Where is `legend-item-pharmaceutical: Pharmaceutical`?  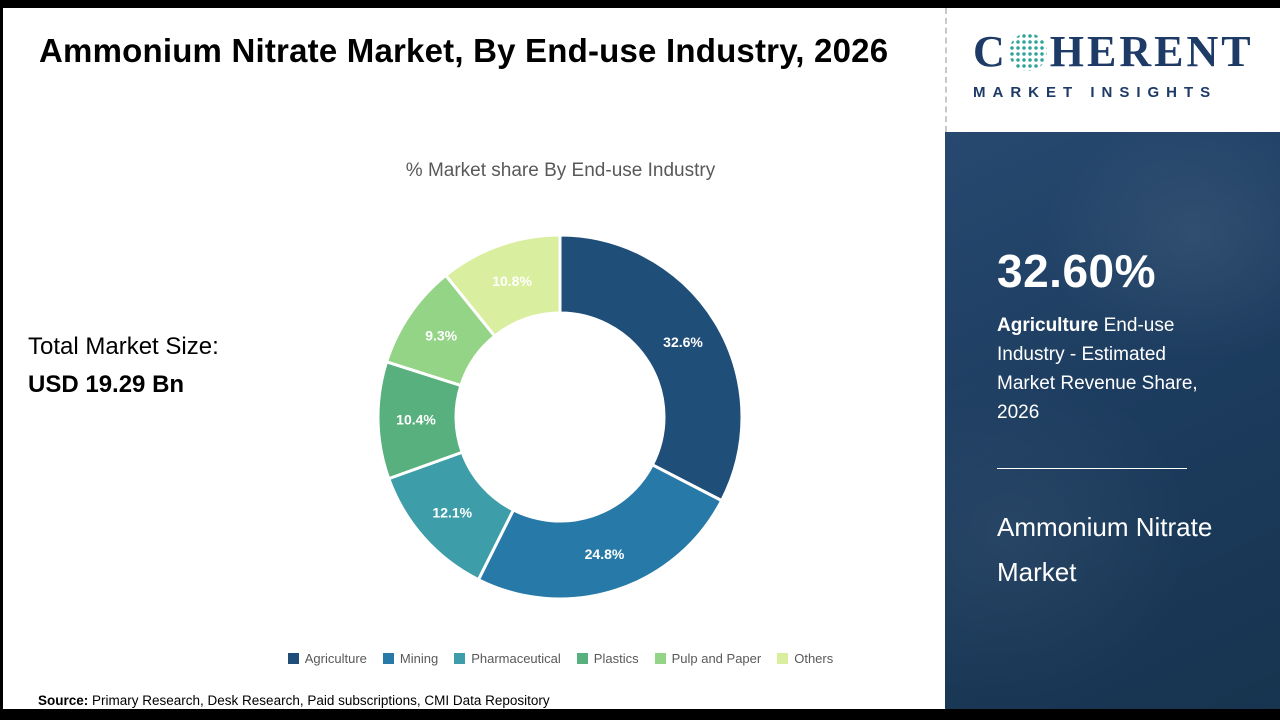 legend-item-pharmaceutical: Pharmaceutical is located at coordinates (507, 658).